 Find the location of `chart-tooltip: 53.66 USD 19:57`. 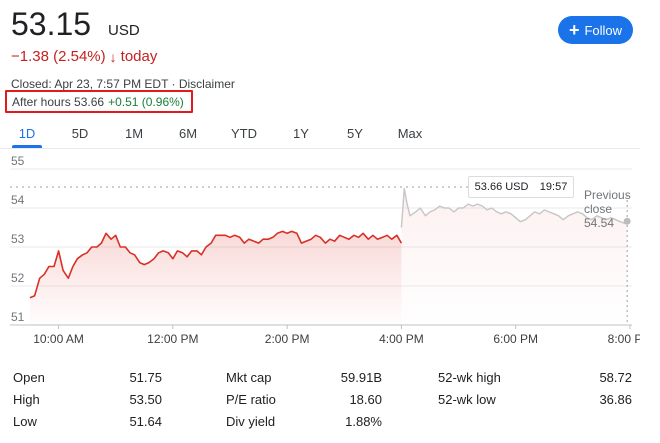

chart-tooltip: 53.66 USD 19:57 is located at coordinates (521, 187).